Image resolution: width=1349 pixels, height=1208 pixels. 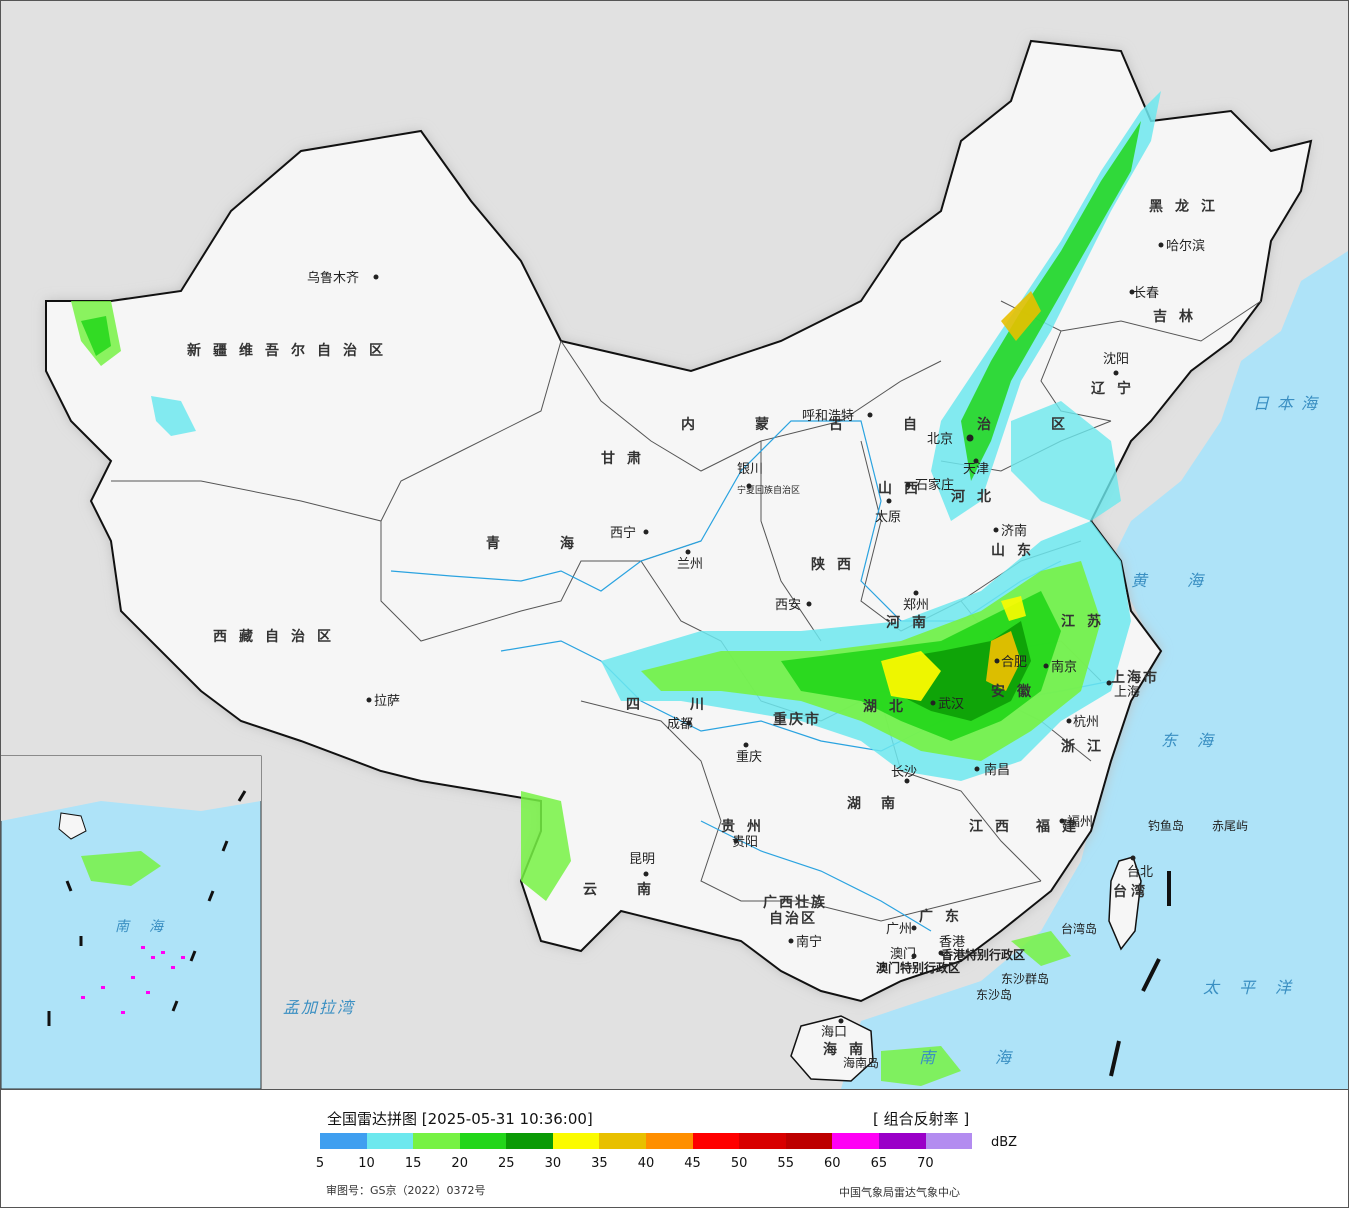 What do you see at coordinates (1185, 246) in the screenshot?
I see `city-haerbin: 哈尔滨` at bounding box center [1185, 246].